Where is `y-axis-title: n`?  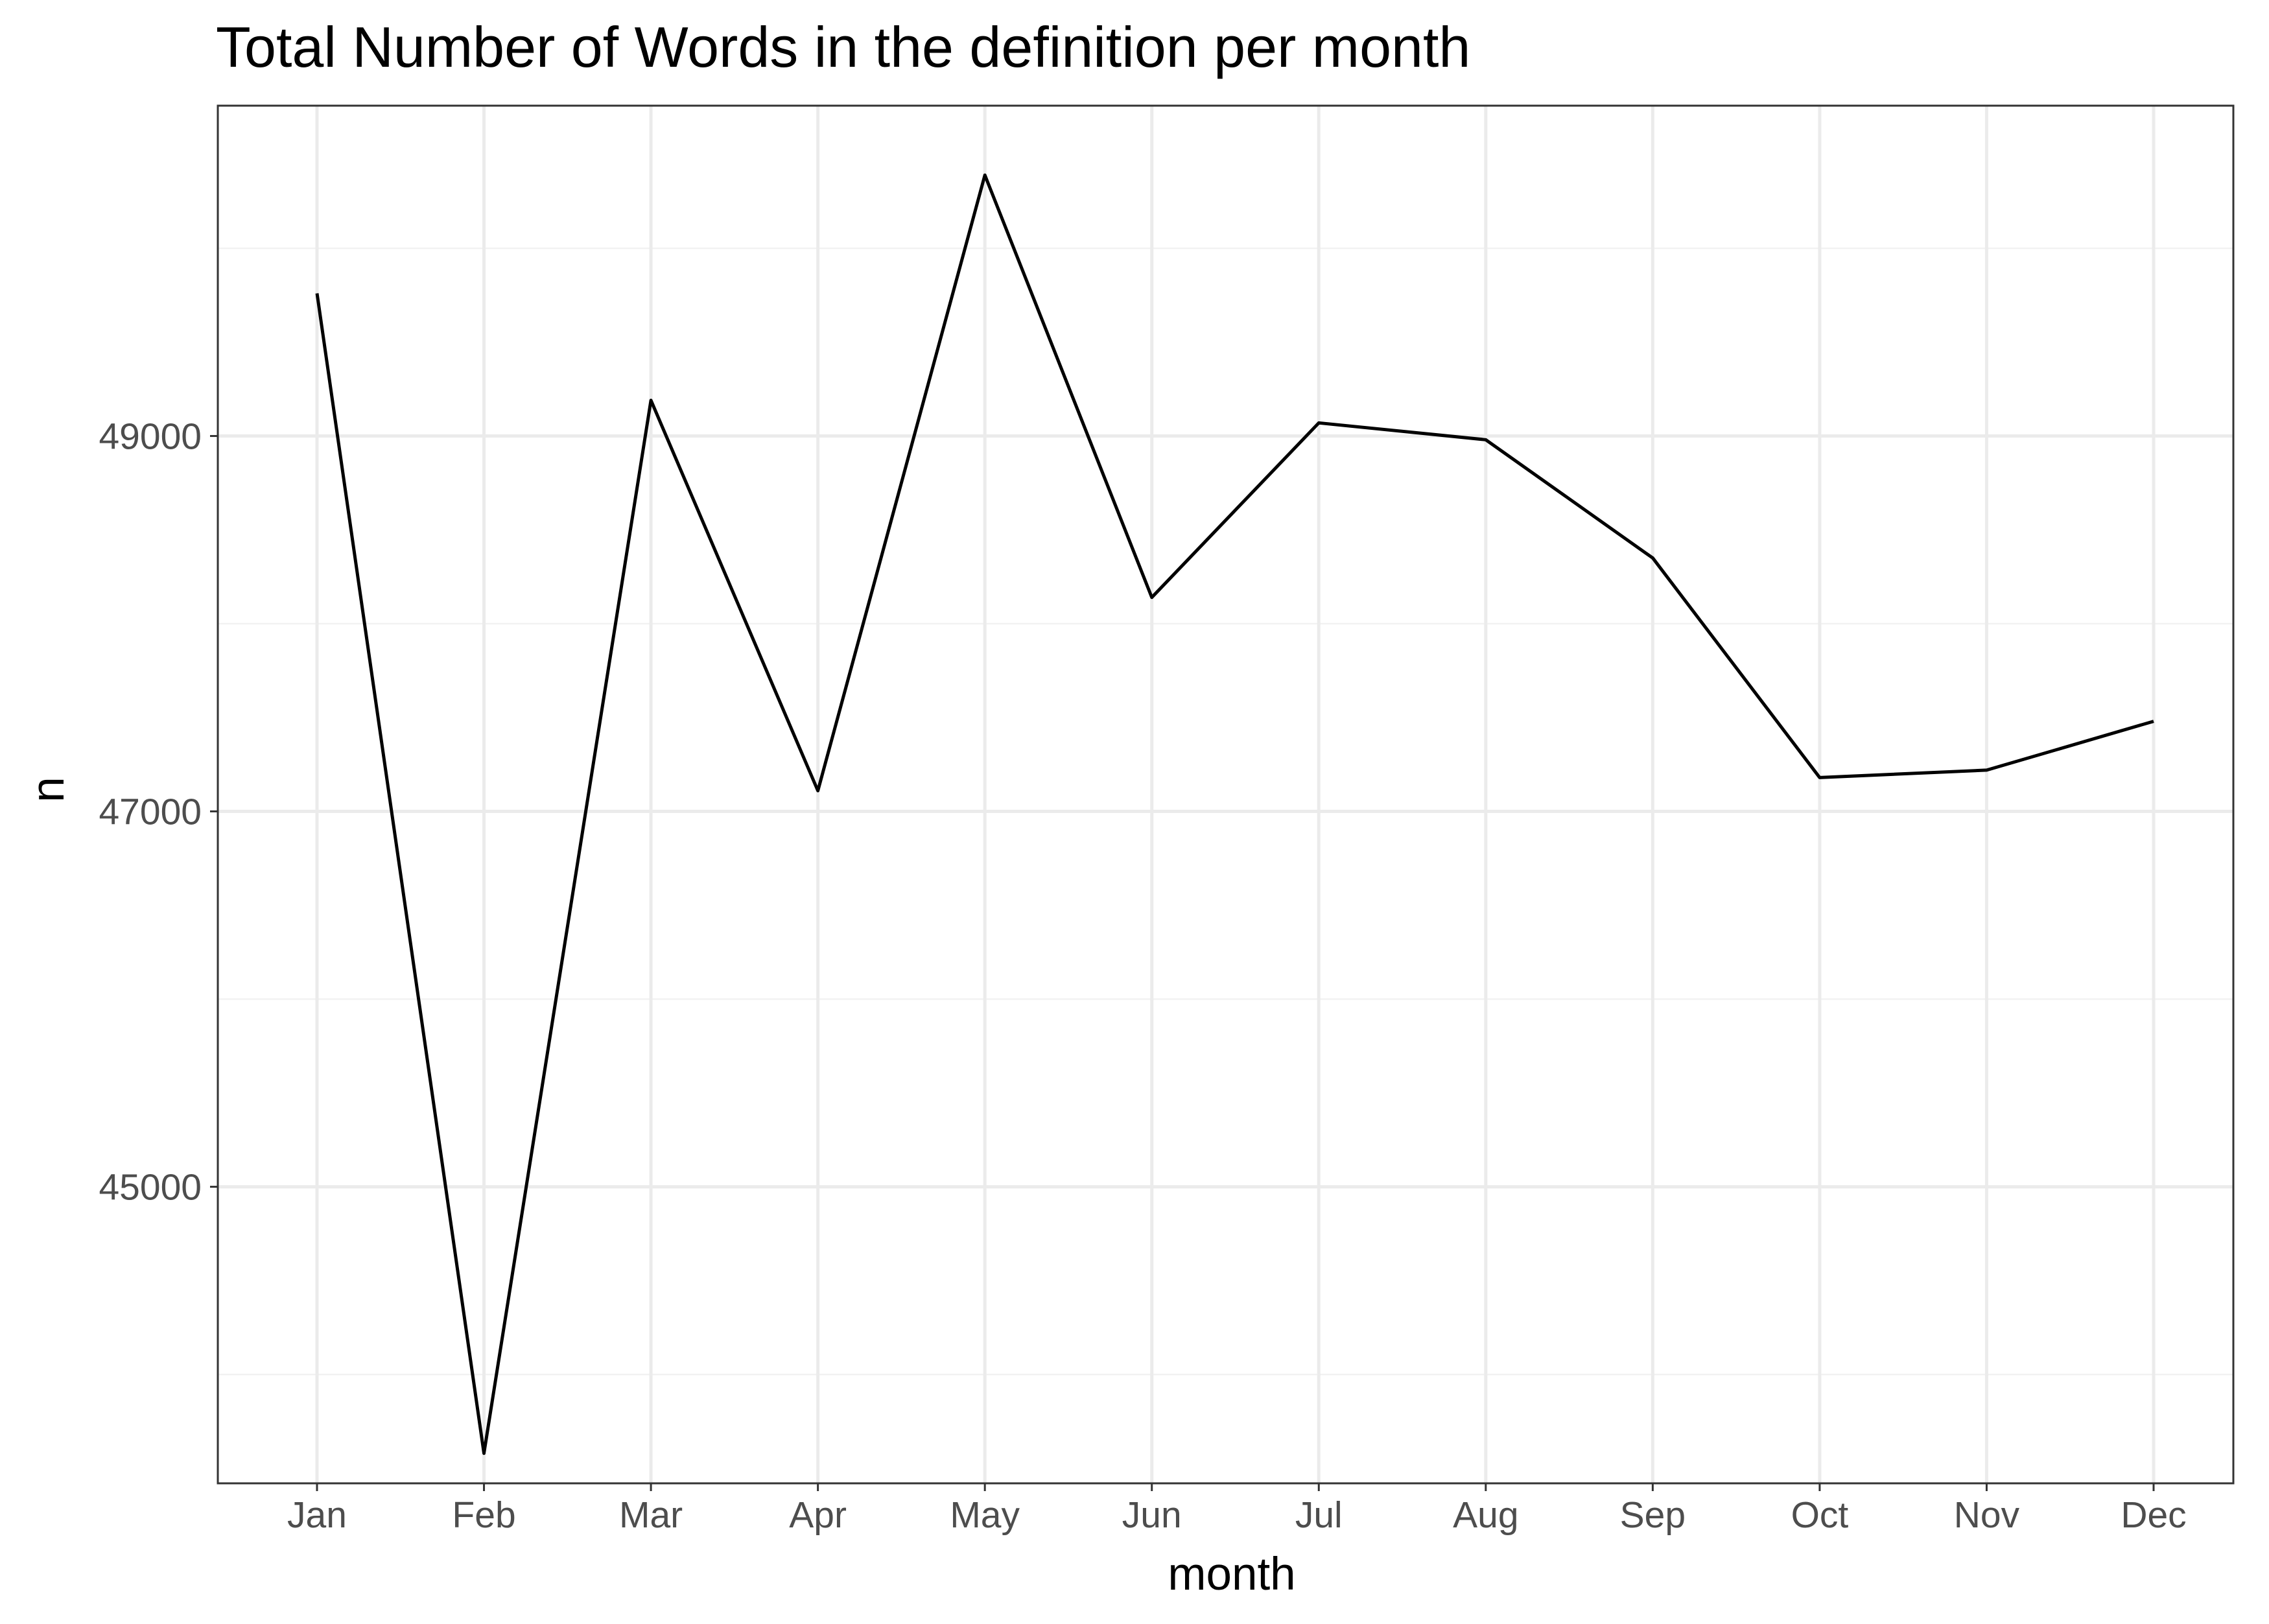 y-axis-title: n is located at coordinates (48, 790).